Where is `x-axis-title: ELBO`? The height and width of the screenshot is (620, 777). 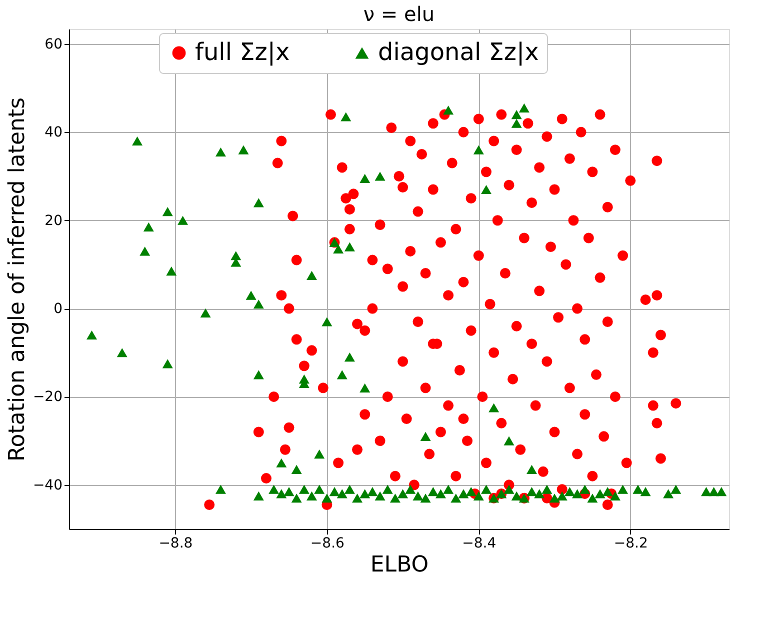 x-axis-title: ELBO is located at coordinates (399, 565).